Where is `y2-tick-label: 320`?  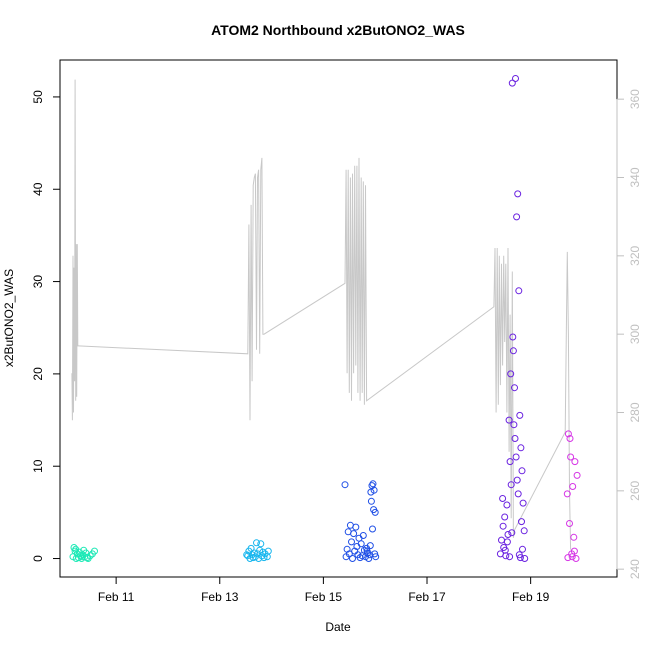
y2-tick-label: 320 is located at coordinates (635, 256).